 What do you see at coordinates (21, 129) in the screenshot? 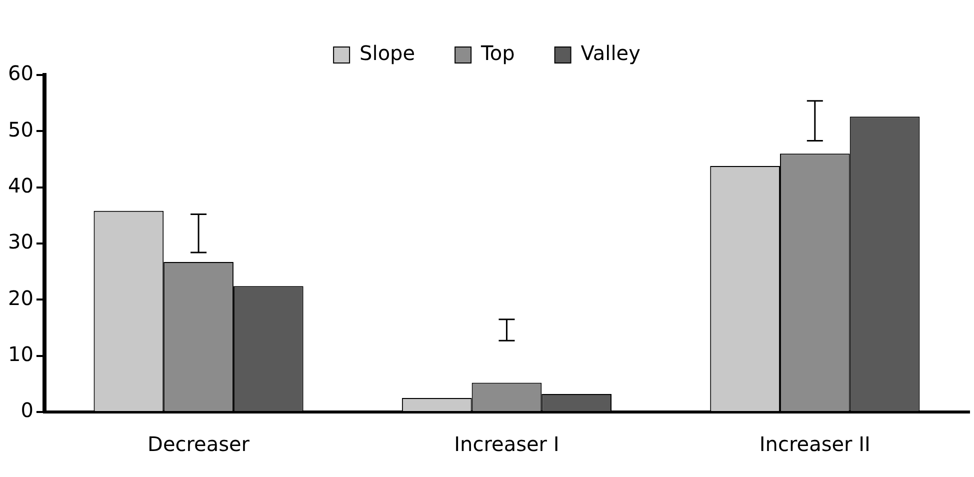
I see `y-tick-label: 50` at bounding box center [21, 129].